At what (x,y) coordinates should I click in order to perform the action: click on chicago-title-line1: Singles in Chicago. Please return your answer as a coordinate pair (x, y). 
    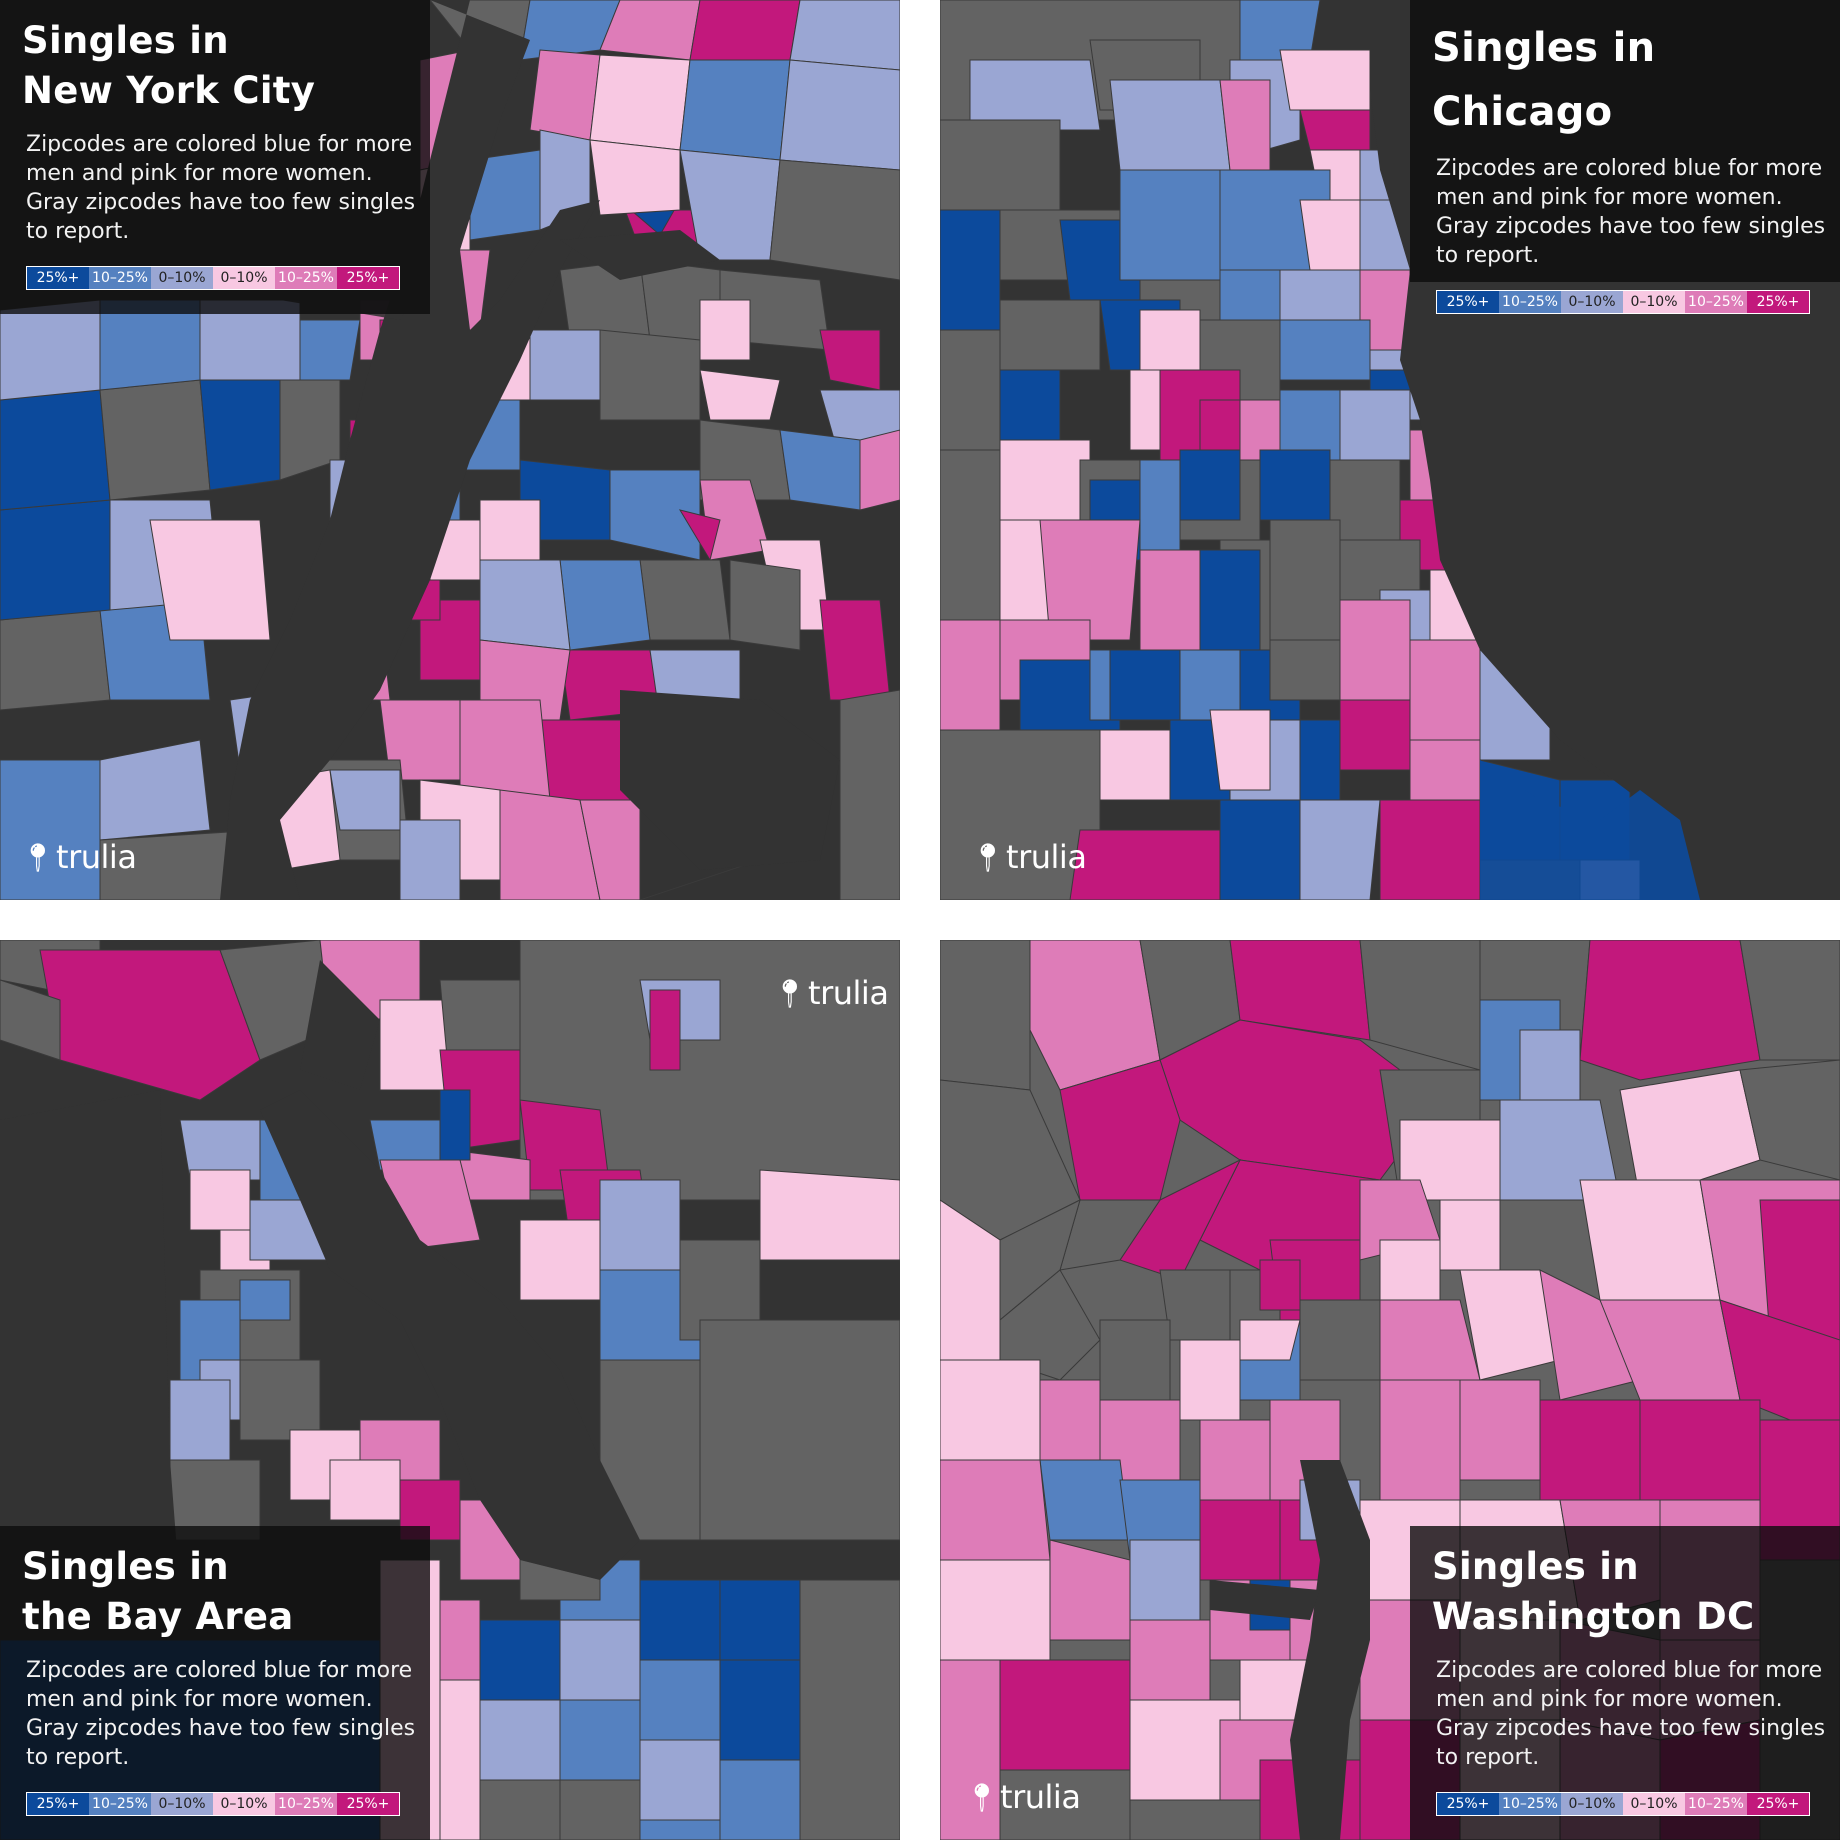
    Looking at the image, I should click on (1544, 80).